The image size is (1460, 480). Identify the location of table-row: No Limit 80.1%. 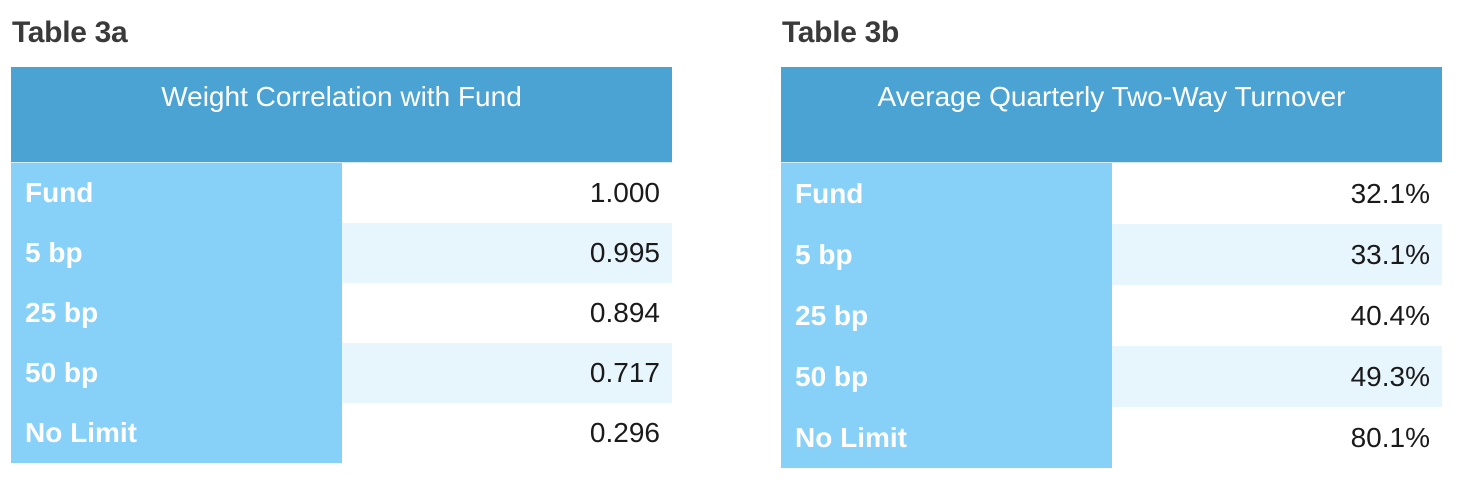
(1111, 437).